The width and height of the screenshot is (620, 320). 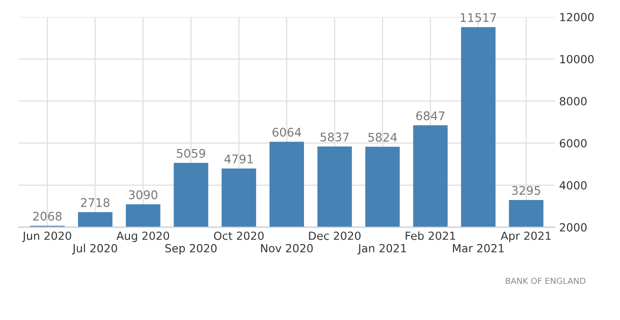 What do you see at coordinates (334, 137) in the screenshot?
I see `data-label: 5837` at bounding box center [334, 137].